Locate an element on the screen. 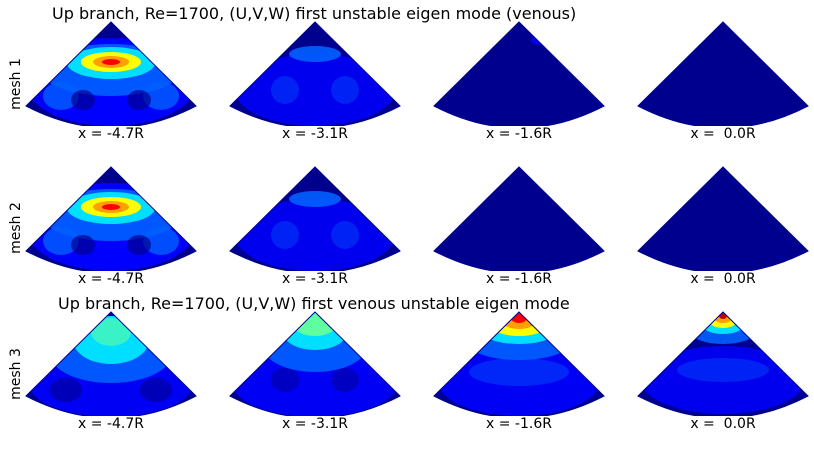 The height and width of the screenshot is (461, 814). panel-mesh2-x0.0: x = 0.0R is located at coordinates (723, 230).